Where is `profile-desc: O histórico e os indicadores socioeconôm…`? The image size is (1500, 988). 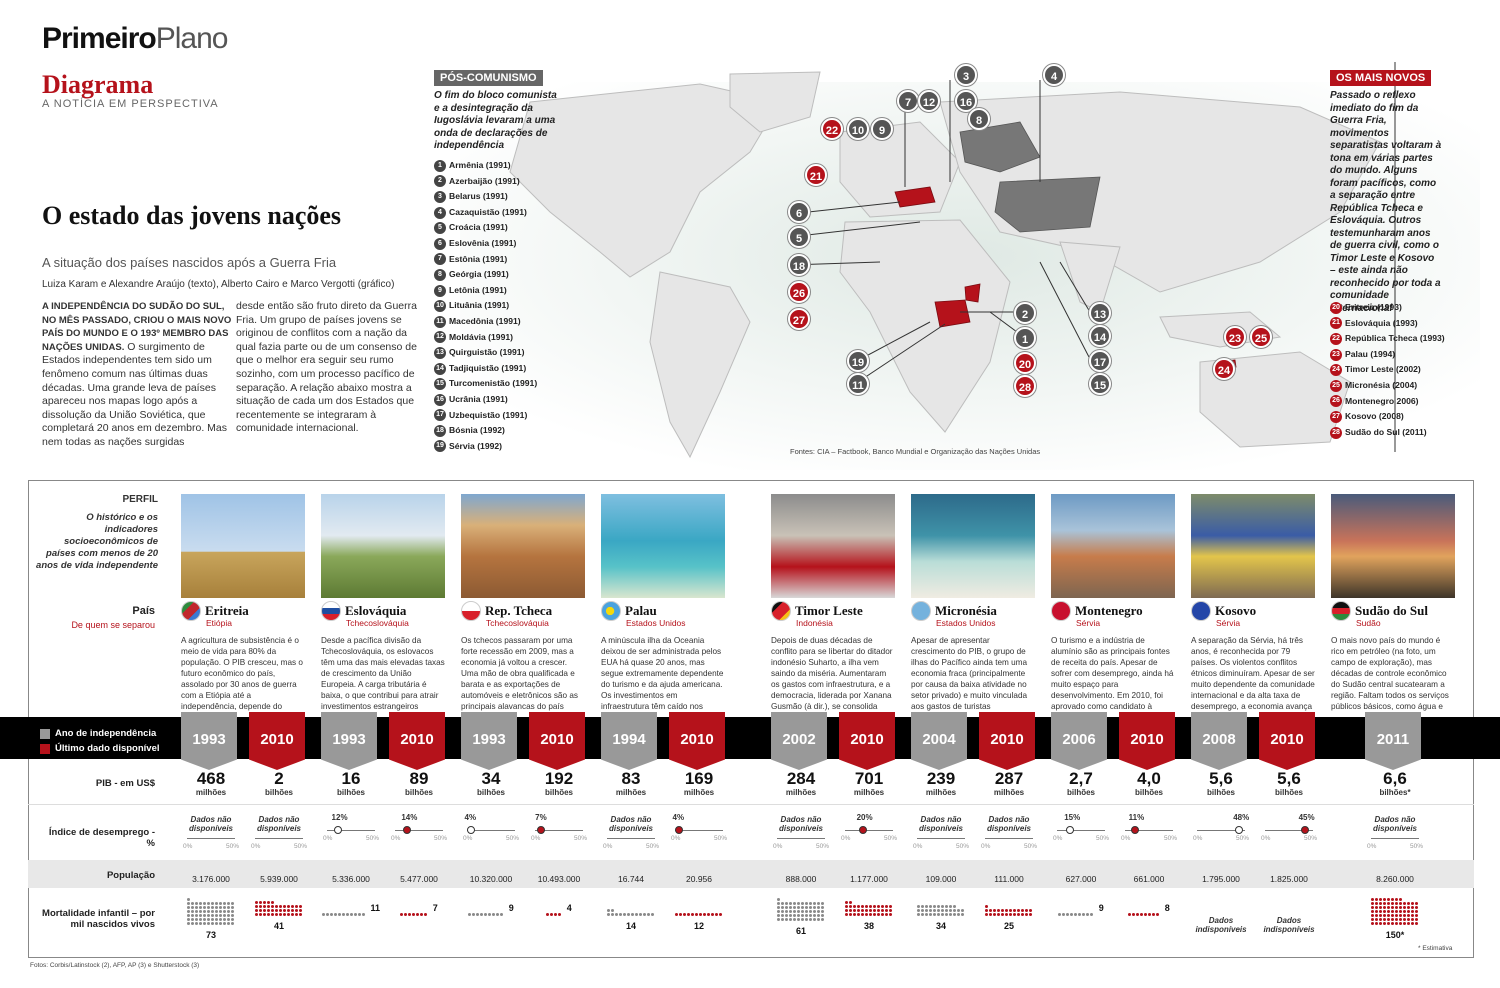 profile-desc: O histórico e os indicadores socioeconôm… is located at coordinates (97, 541).